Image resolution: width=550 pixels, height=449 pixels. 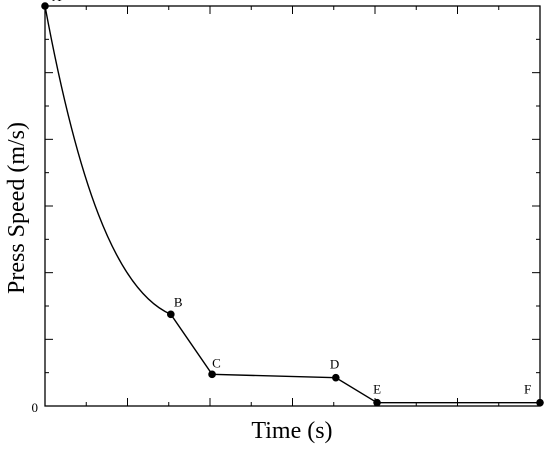 I want to click on y-axis-title: Press Speed (m/s), so click(x=17, y=208).